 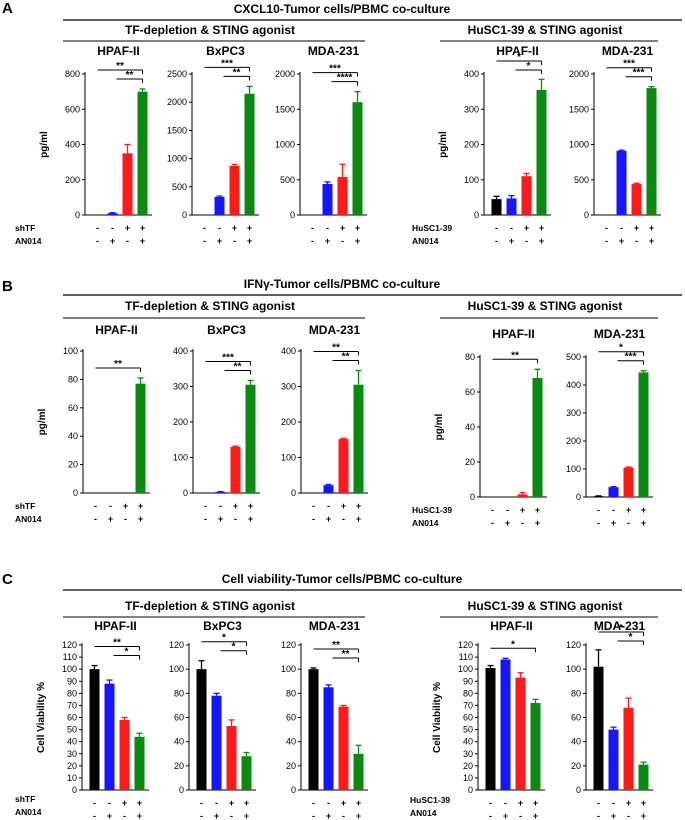 I want to click on chart-panel: MDA-231 0 100 200 300 400 - - + + - + - + ****, so click(x=324, y=423).